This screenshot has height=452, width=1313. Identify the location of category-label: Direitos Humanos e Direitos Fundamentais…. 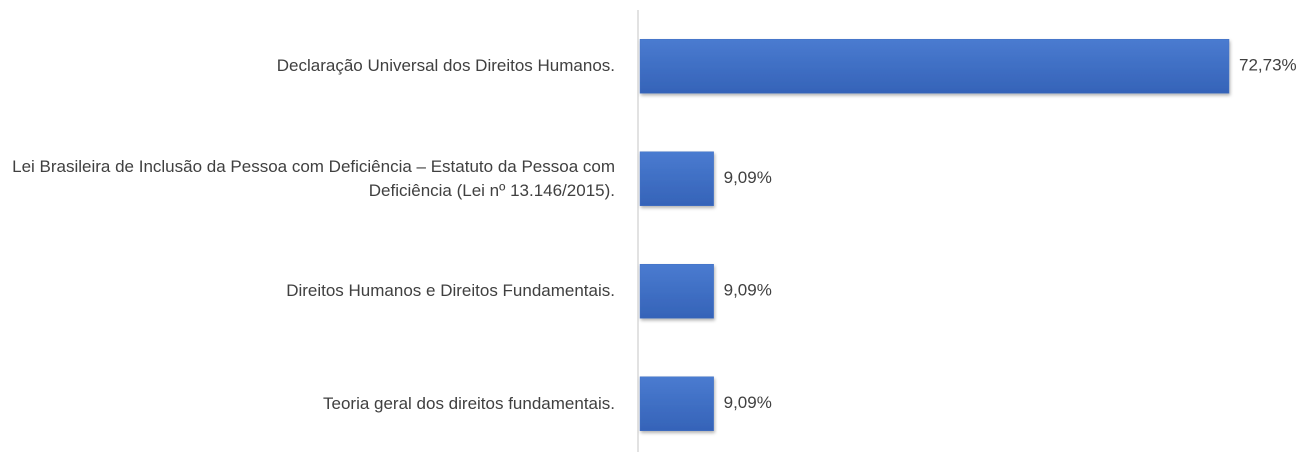
(450, 291).